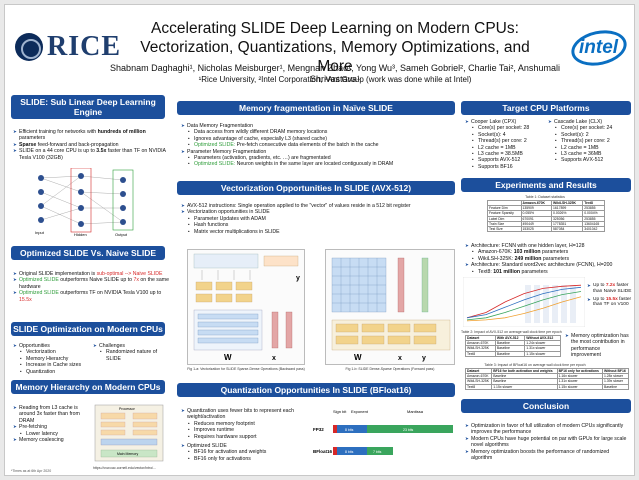 Image resolution: width=639 pixels, height=480 pixels. I want to click on table-cell: BF16 for both activation and weights, so click(524, 371).